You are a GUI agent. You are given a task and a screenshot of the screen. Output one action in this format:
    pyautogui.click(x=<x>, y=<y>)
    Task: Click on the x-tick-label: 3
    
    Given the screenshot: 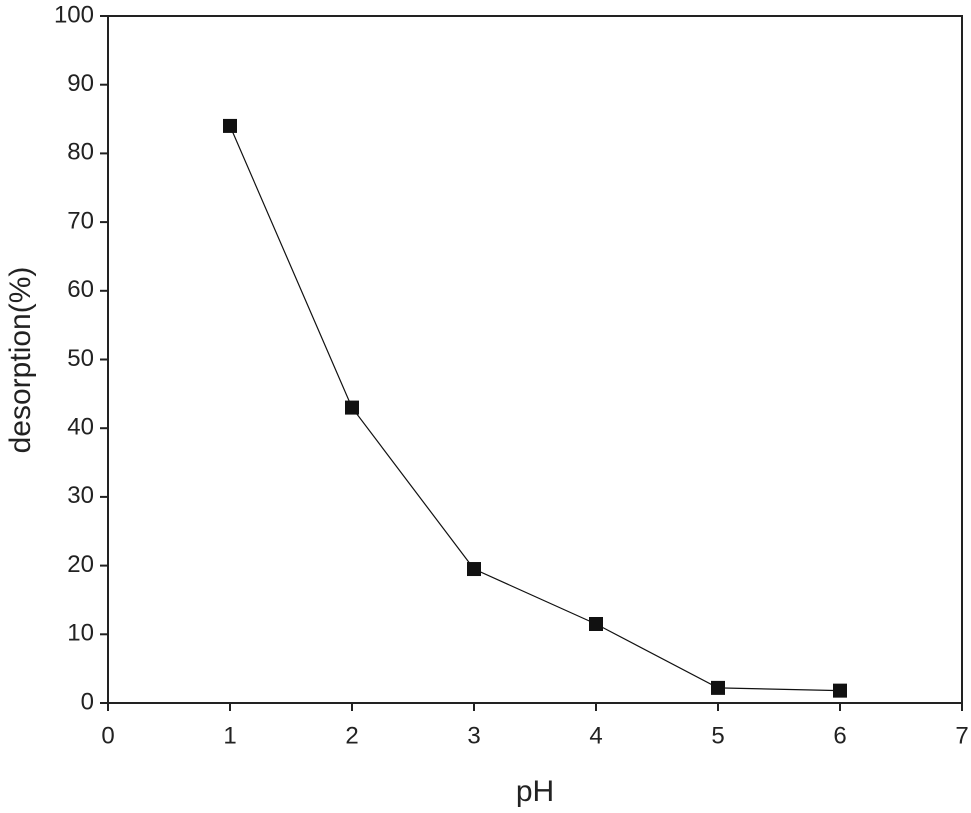 What is the action you would take?
    pyautogui.click(x=473, y=735)
    